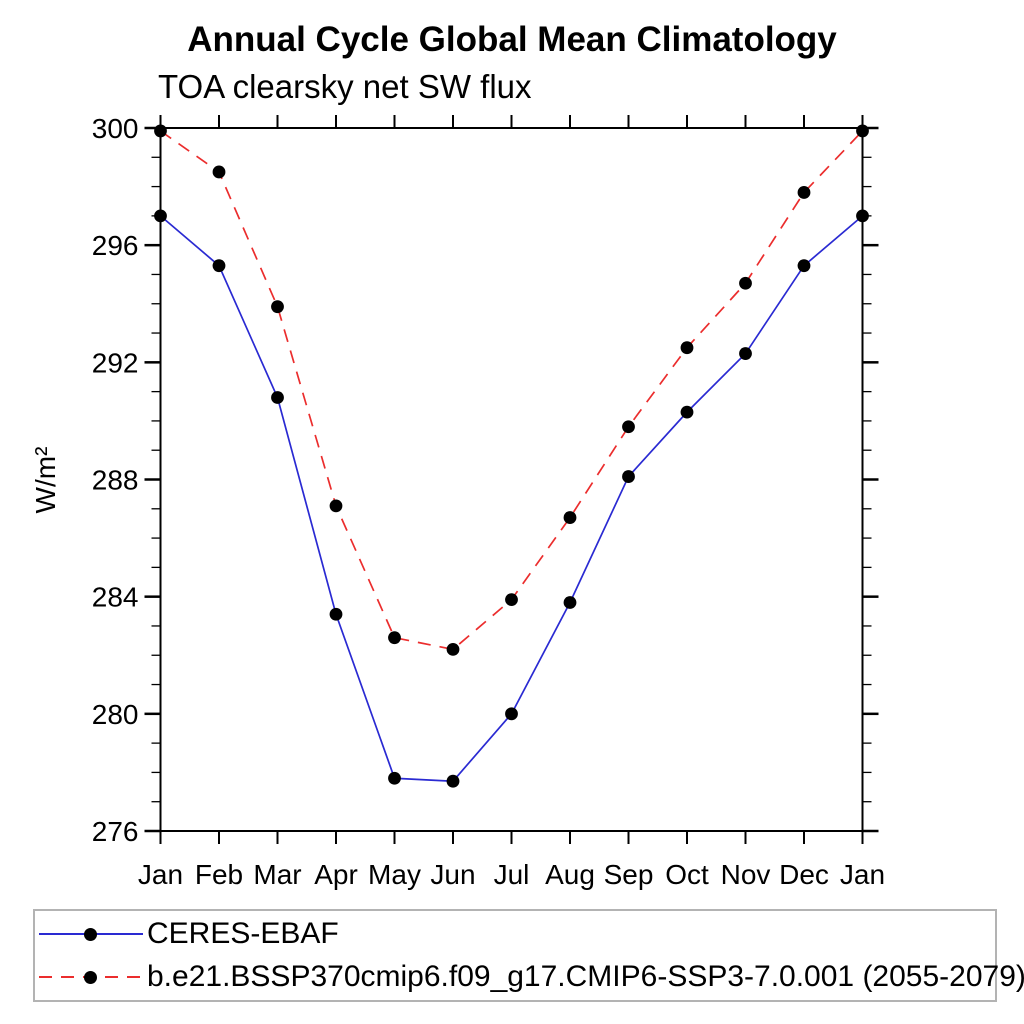  I want to click on svg-text: Jul, so click(512, 874).